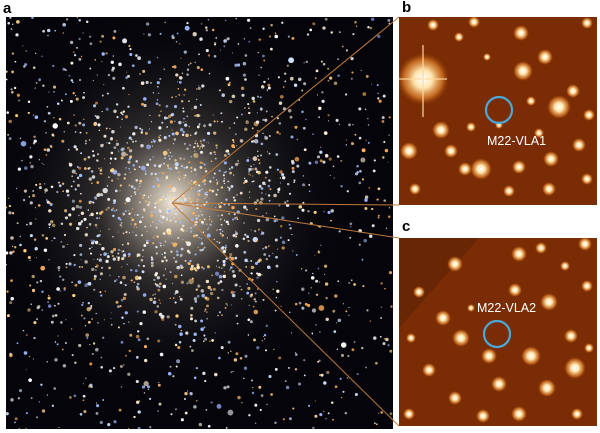  What do you see at coordinates (507, 308) in the screenshot?
I see `source-label-vla2: M22-VLA2` at bounding box center [507, 308].